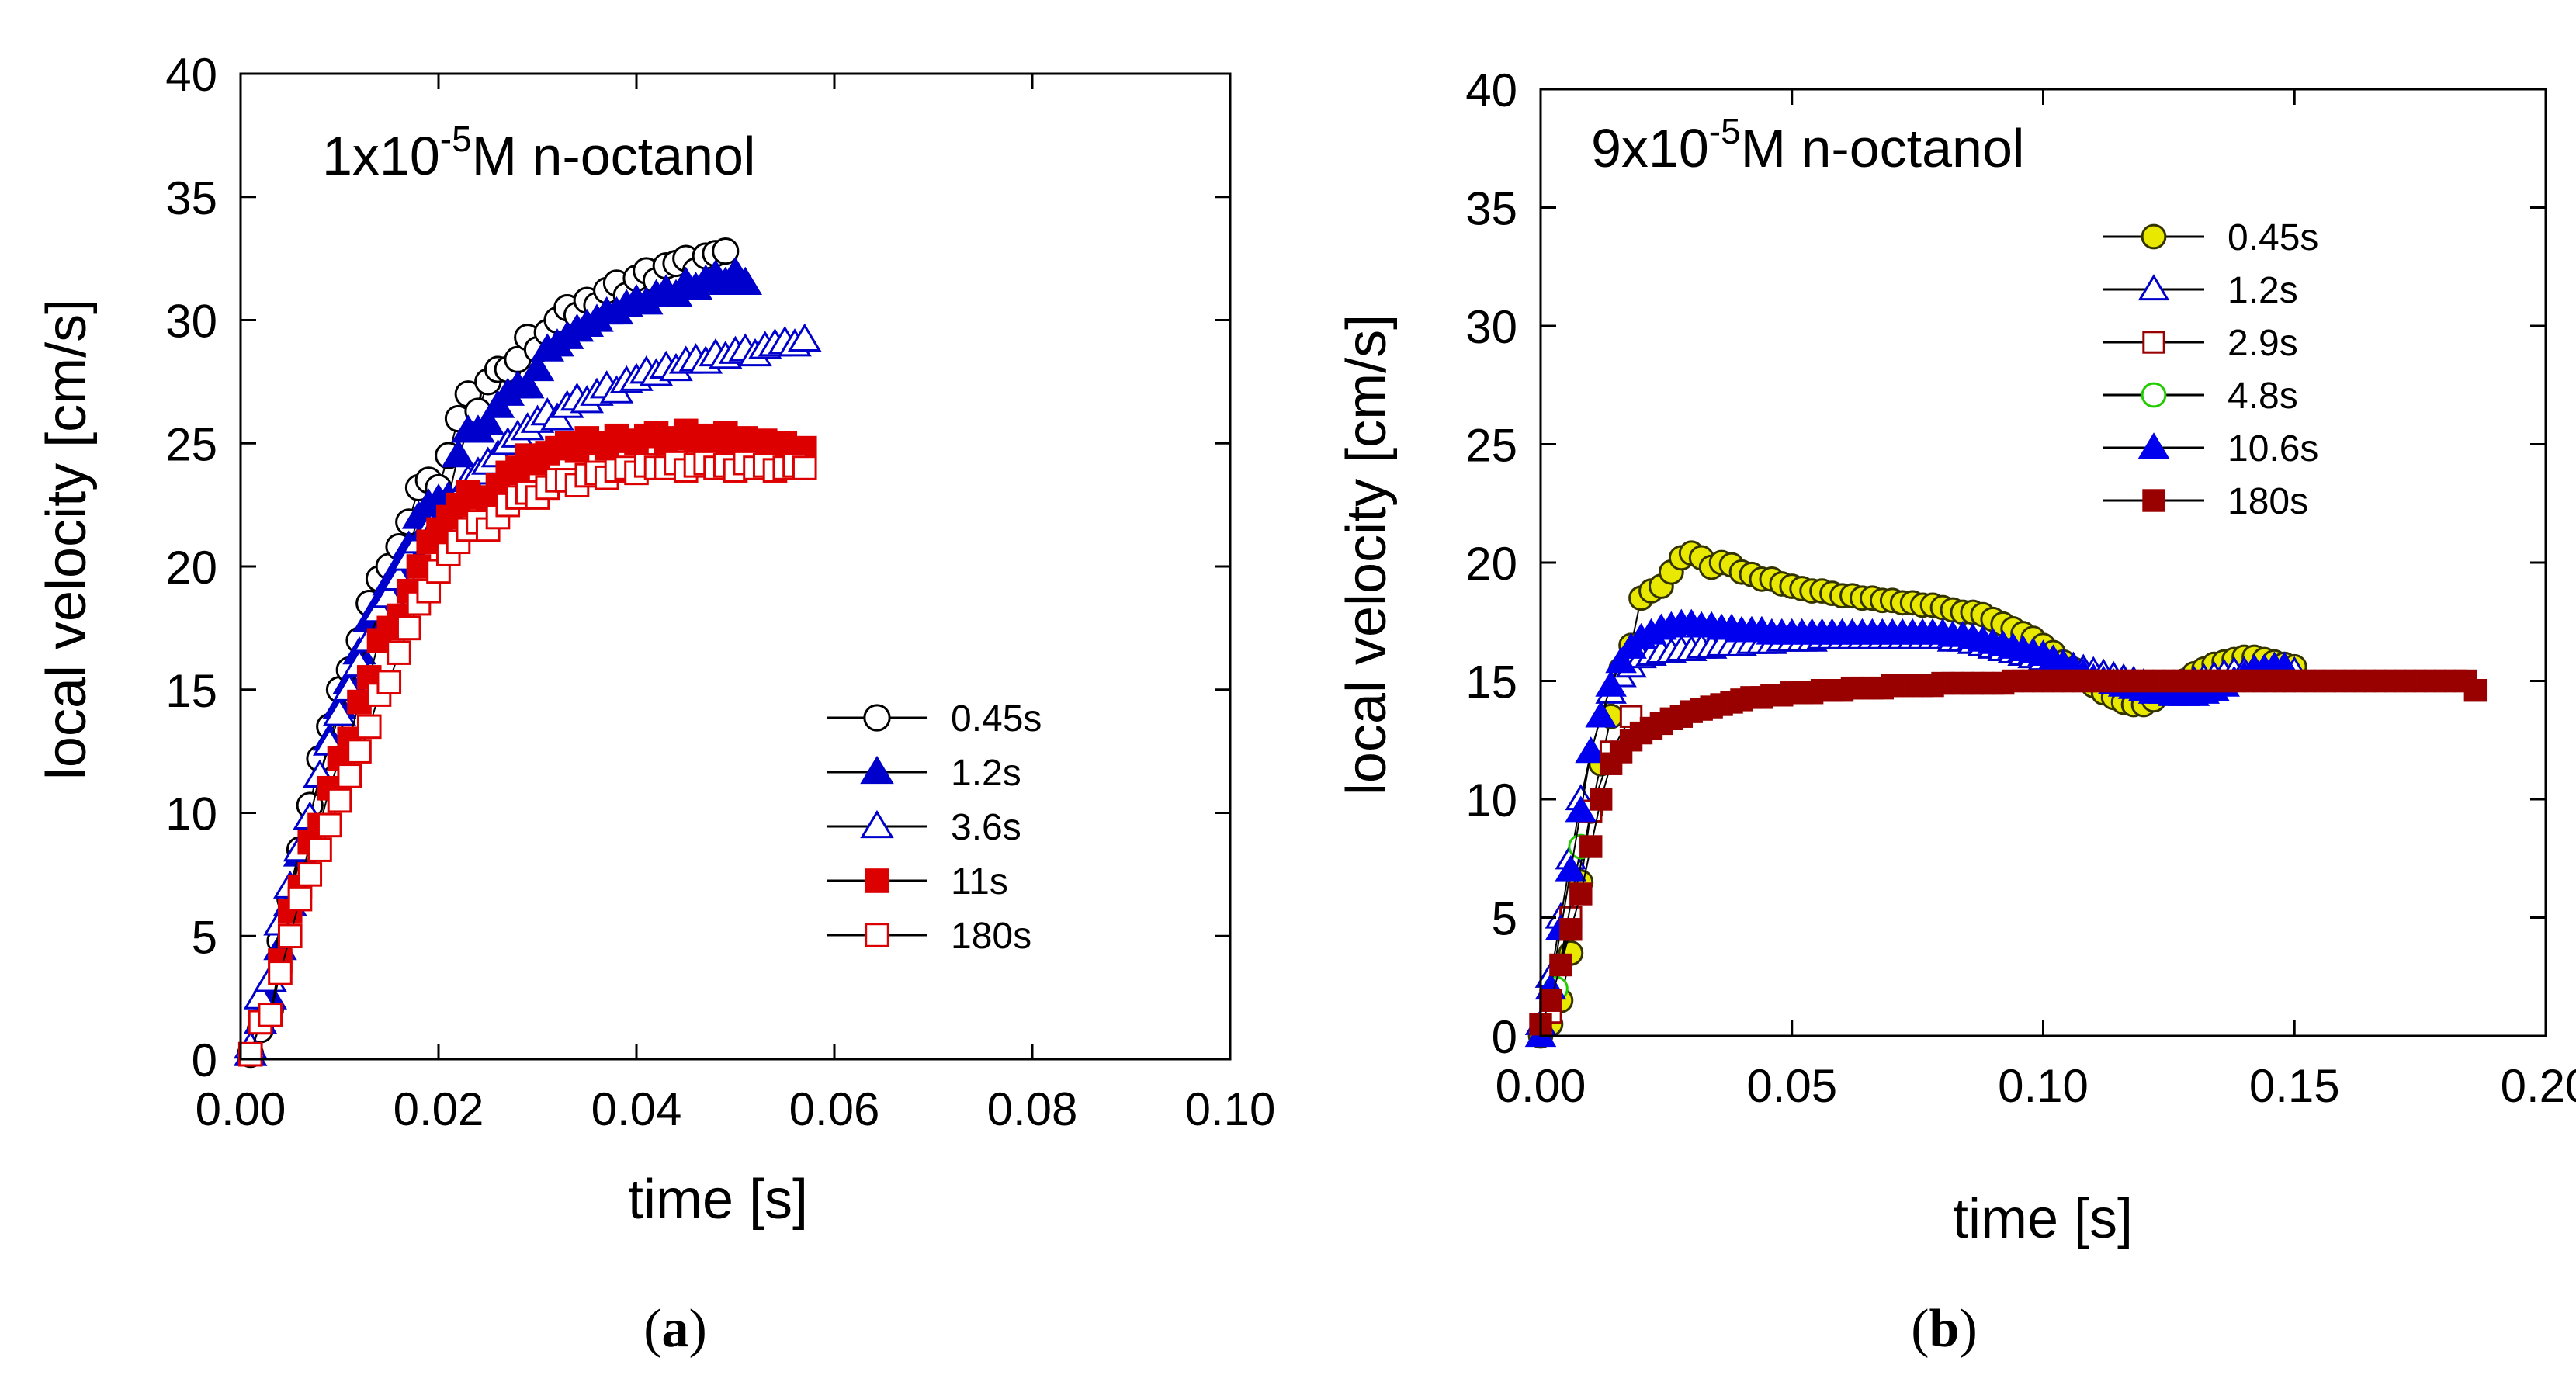 The image size is (2576, 1389). What do you see at coordinates (2200, 396) in the screenshot?
I see `legend-entry: 4.8s` at bounding box center [2200, 396].